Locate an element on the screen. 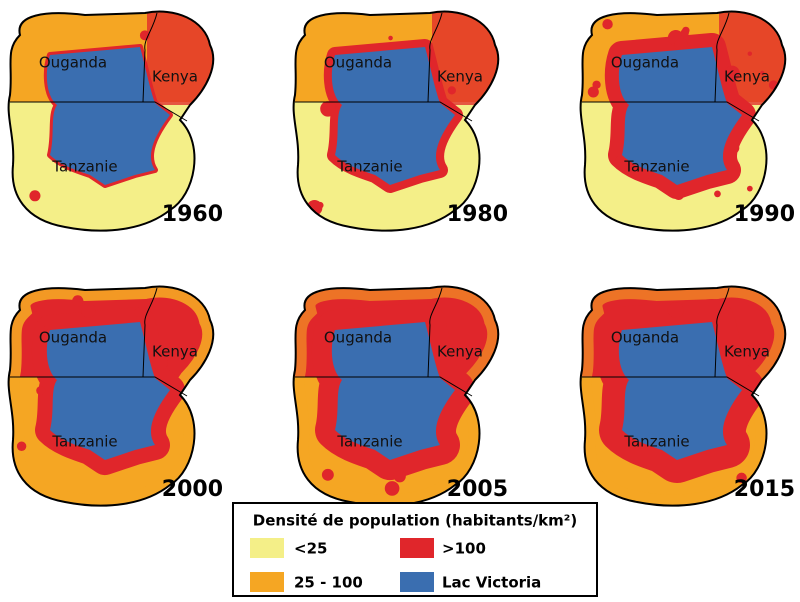  map-panel: Ouganda Kenya Tanzanie 1980 is located at coordinates (400, 121).